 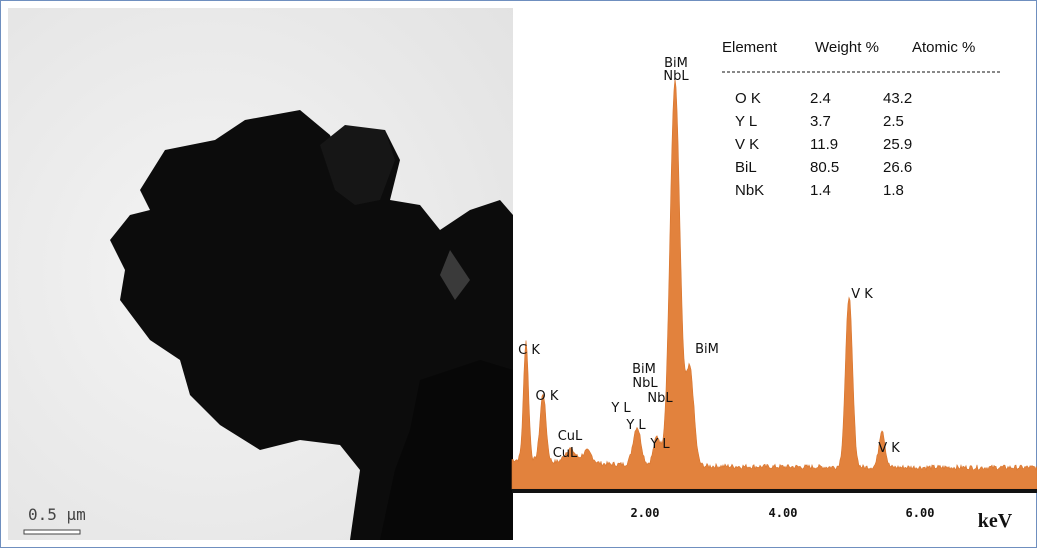 I want to click on peak-label: C K, so click(x=529, y=350).